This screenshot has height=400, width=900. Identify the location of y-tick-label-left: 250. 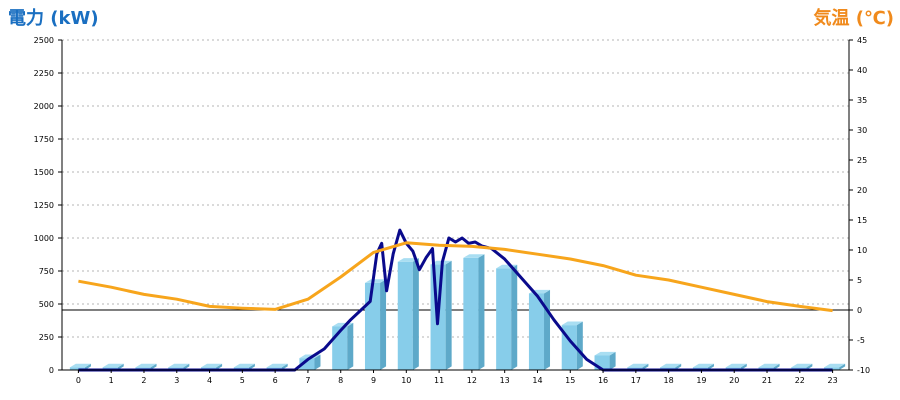
(46, 337).